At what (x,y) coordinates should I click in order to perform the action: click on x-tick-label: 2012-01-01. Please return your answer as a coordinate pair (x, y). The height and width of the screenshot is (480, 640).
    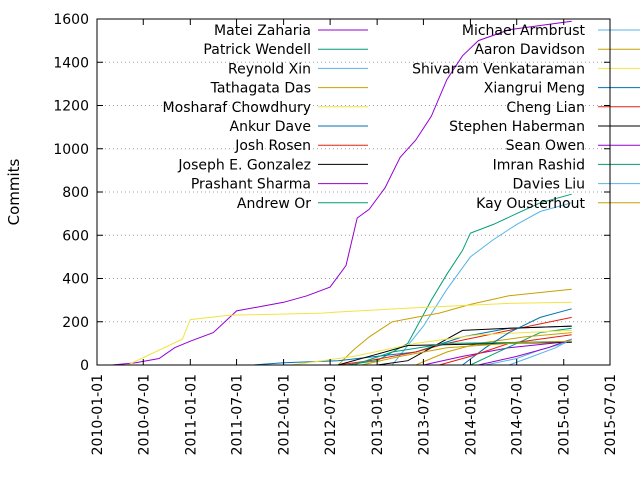
    Looking at the image, I should click on (285, 414).